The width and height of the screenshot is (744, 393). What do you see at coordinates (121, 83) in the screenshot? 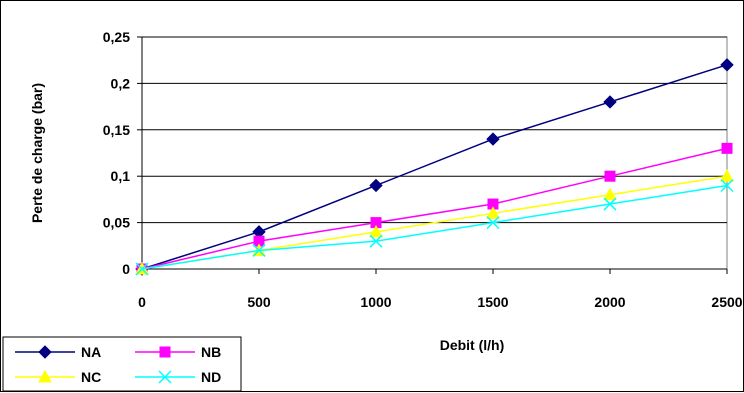
I see `y-tick-label: 0,2` at bounding box center [121, 83].